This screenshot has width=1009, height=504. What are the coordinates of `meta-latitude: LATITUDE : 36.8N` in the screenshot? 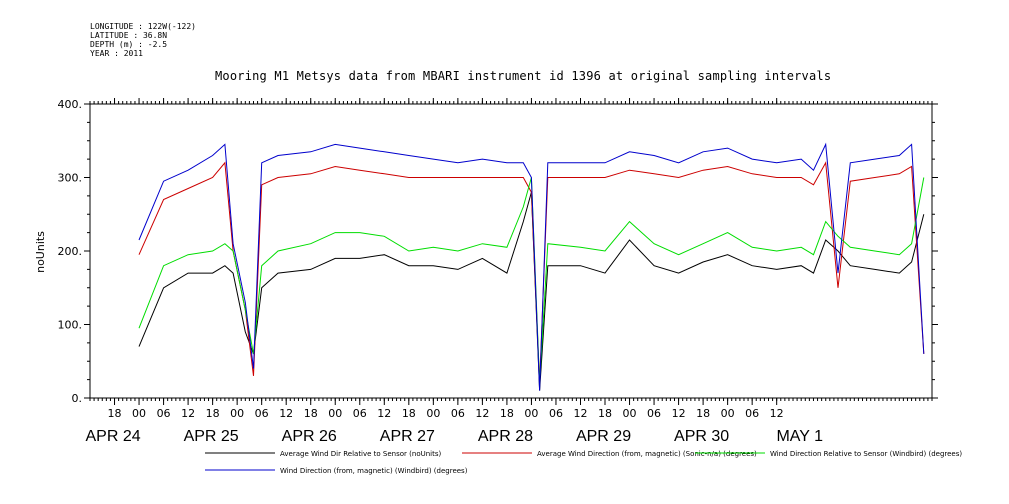 It's located at (129, 35).